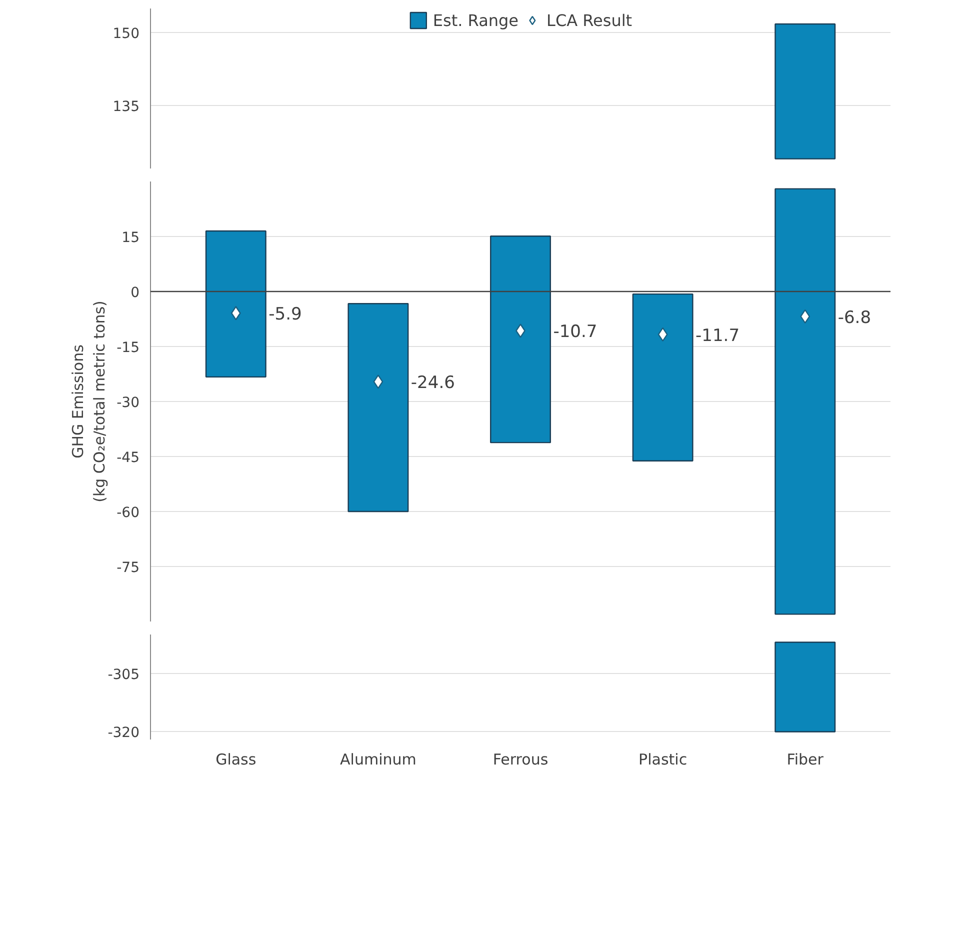 The width and height of the screenshot is (969, 927). What do you see at coordinates (805, 759) in the screenshot?
I see `x-tick-label: Fiber` at bounding box center [805, 759].